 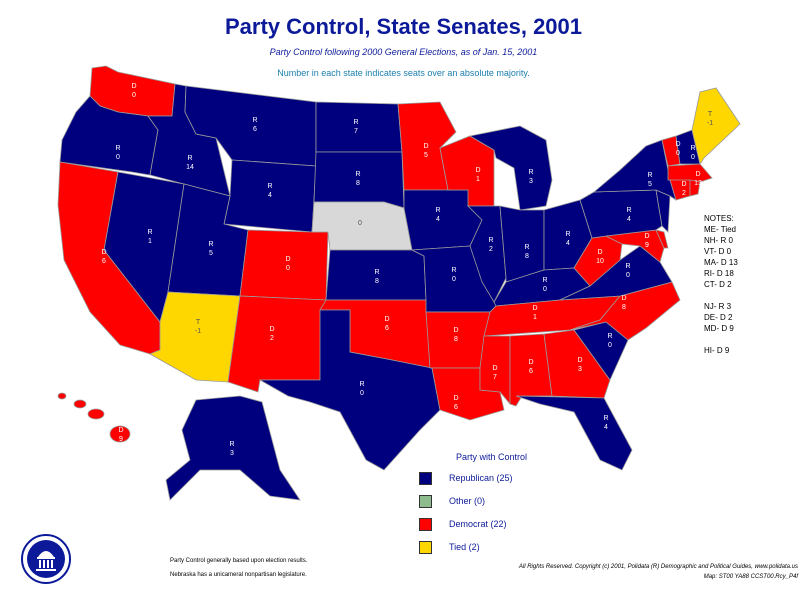 What do you see at coordinates (287, 259) in the screenshot?
I see `state-party-label-co: D` at bounding box center [287, 259].